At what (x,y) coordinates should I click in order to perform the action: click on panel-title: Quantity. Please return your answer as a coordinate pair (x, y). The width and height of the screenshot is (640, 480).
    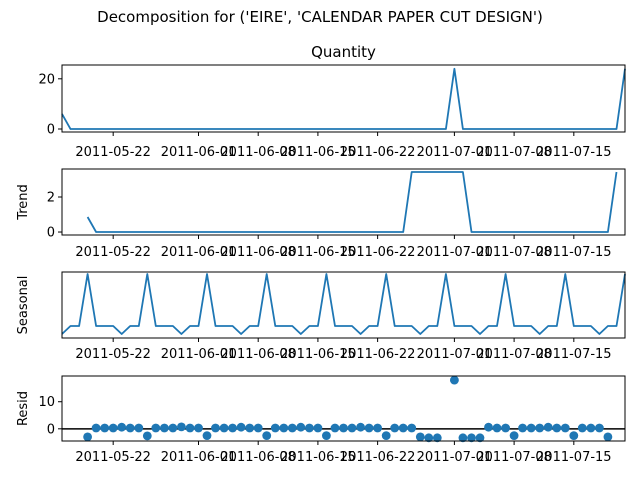
    Looking at the image, I should click on (343, 52).